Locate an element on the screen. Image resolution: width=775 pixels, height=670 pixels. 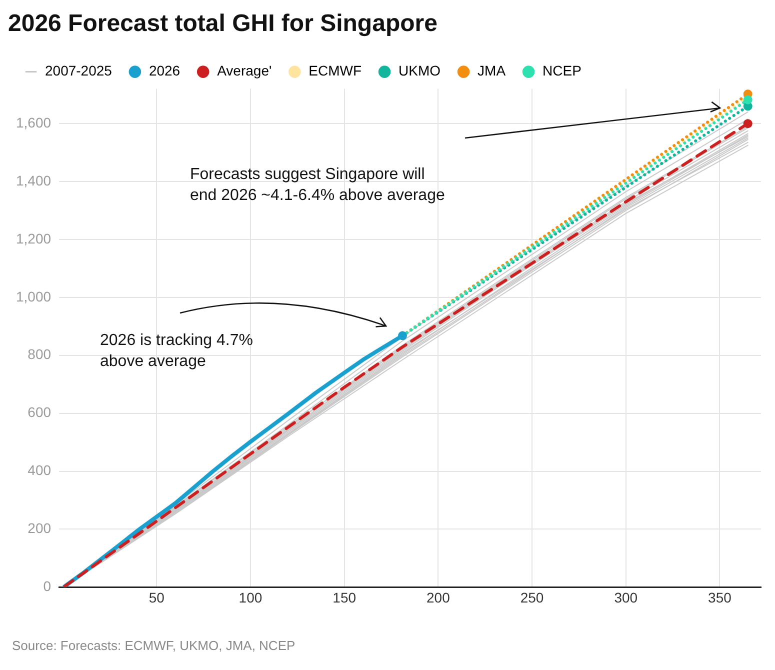
annotation: Forecasts suggest Singapore will end 2026 ~4.1-6.4% above average is located at coordinates (317, 185).